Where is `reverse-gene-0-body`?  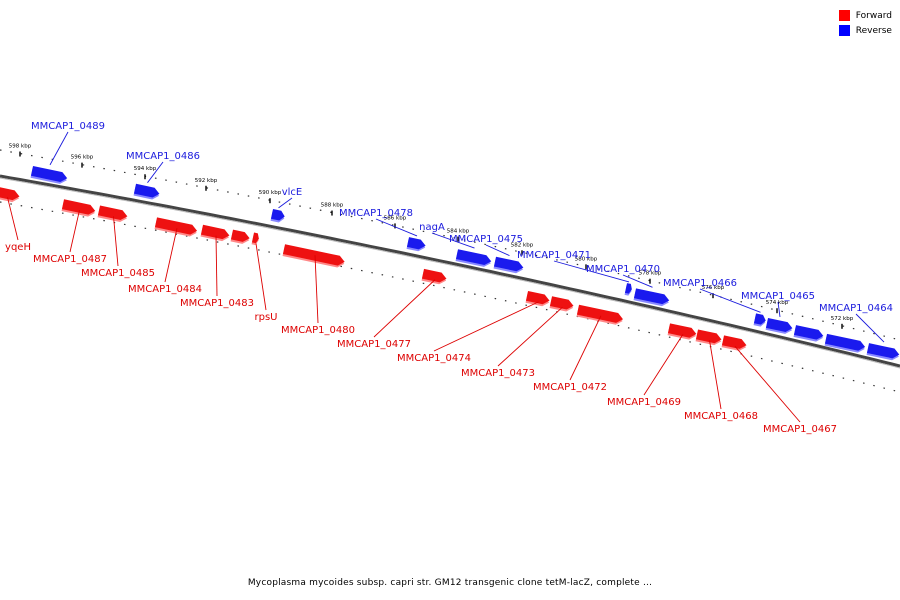
reverse-gene-0-body is located at coordinates (49, 173).